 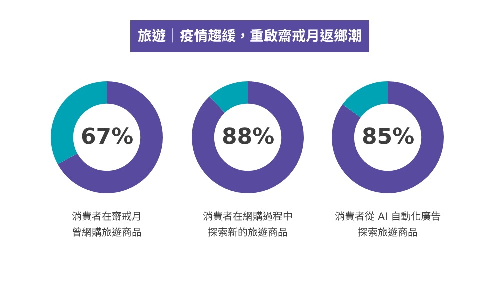 I want to click on text: 探索新的旅遊商品, so click(x=248, y=233).